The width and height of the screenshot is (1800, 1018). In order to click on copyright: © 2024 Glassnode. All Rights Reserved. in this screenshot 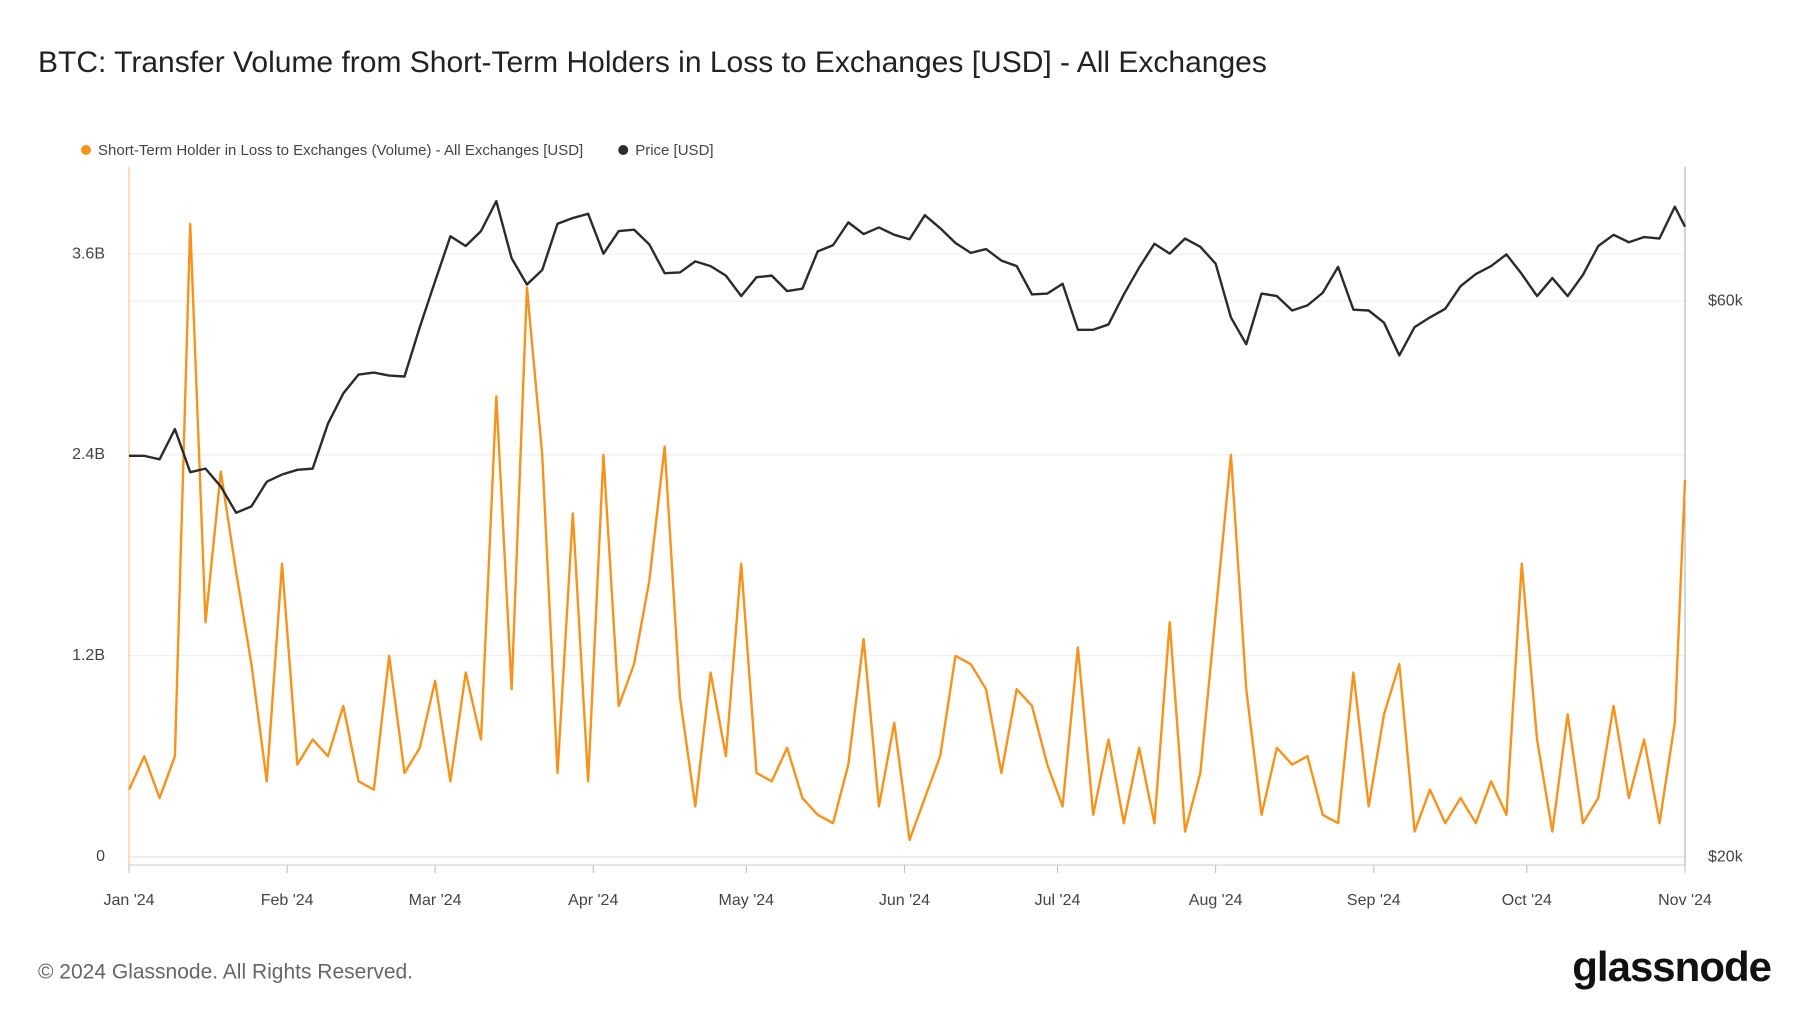, I will do `click(225, 972)`.